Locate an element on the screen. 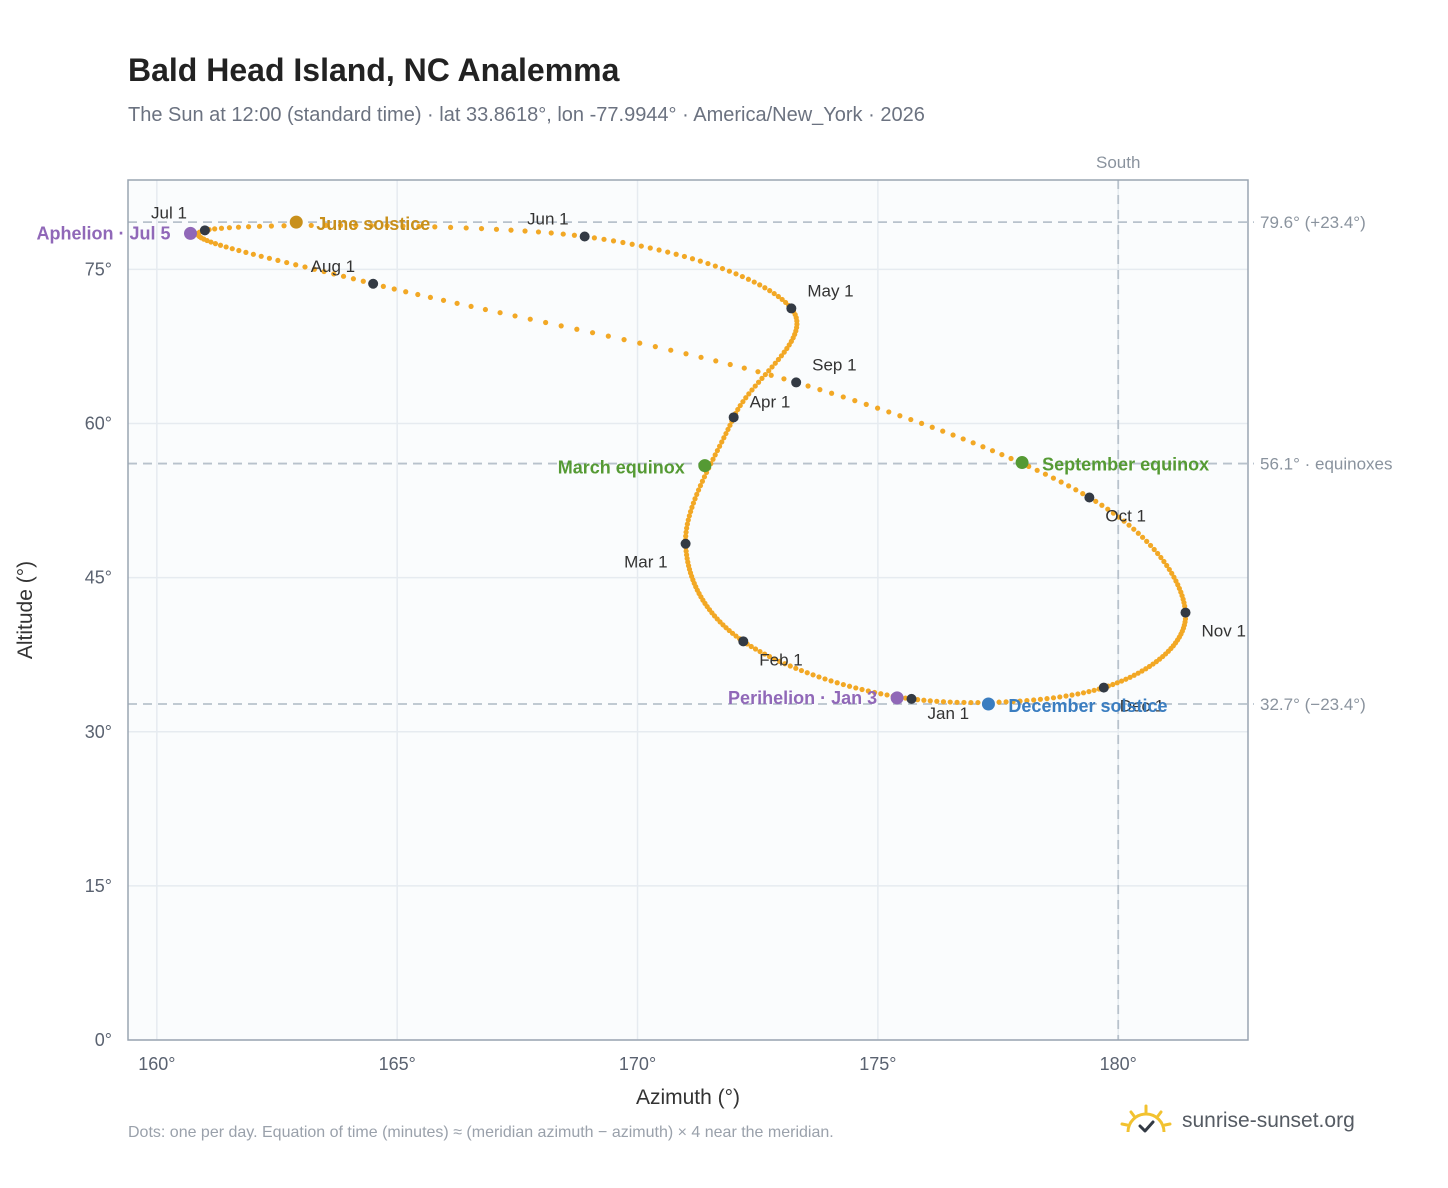  december-solstice-marker is located at coordinates (988, 704).